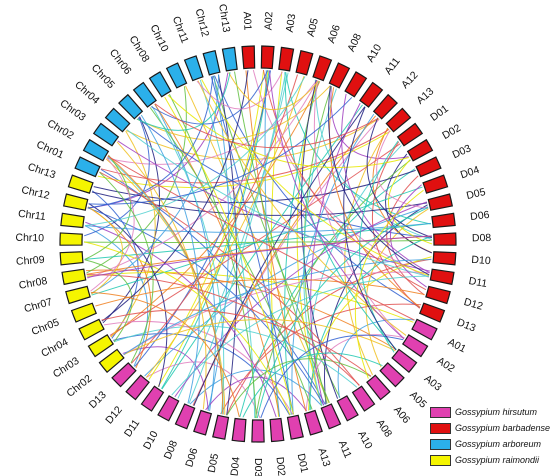  I want to click on chromosome-label-hirsutum-d05: D05, so click(214, 462).